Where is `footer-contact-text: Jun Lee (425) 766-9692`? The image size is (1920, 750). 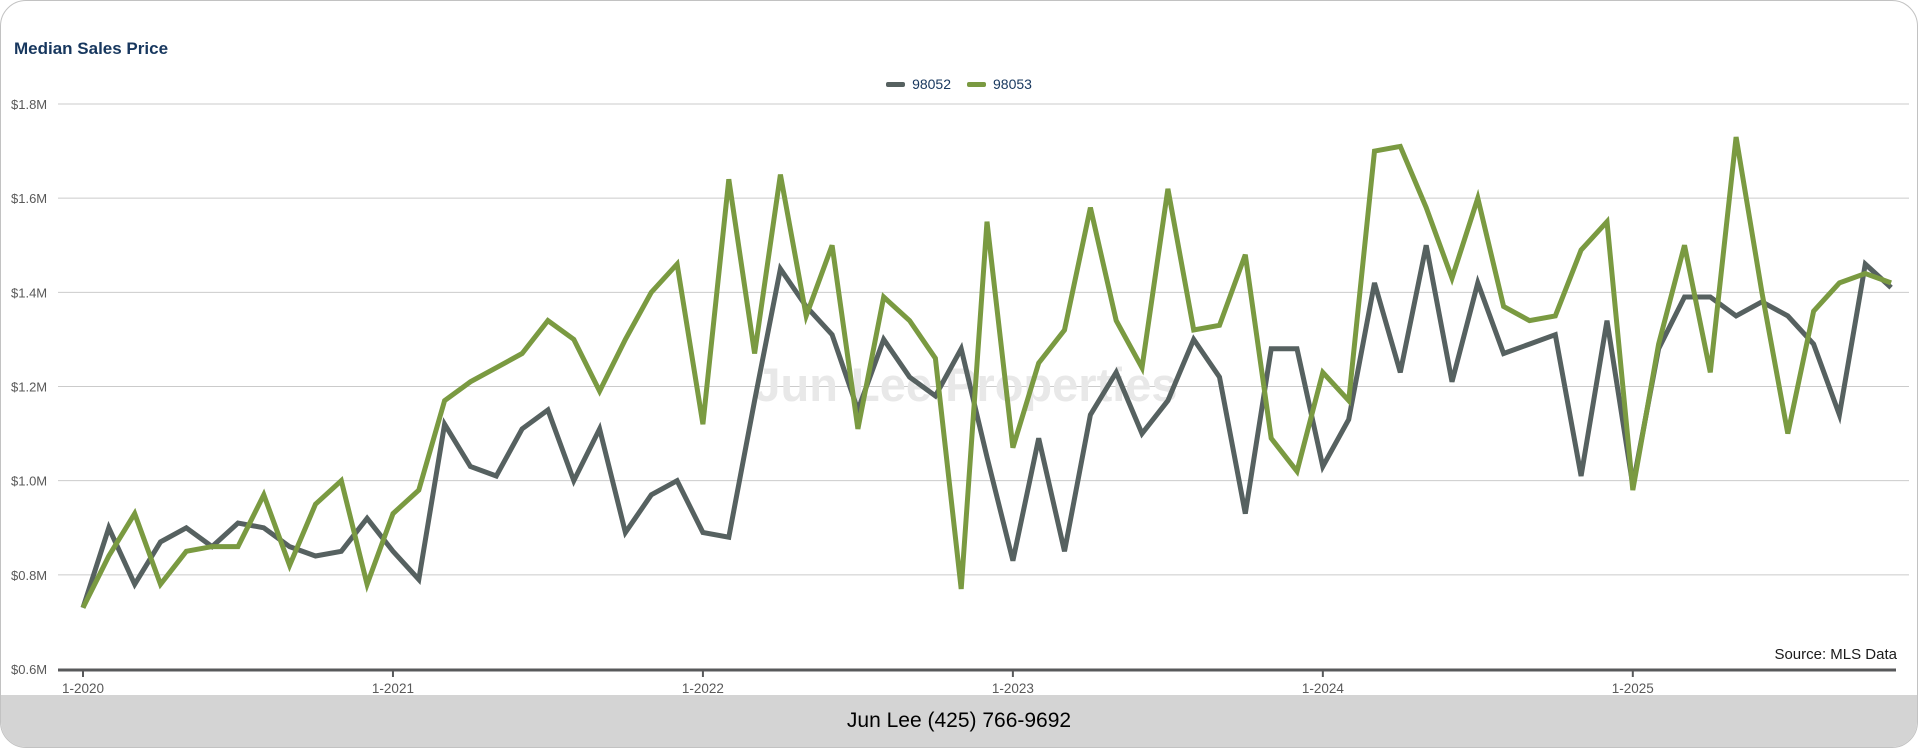
footer-contact-text: Jun Lee (425) 766-9692 is located at coordinates (959, 720).